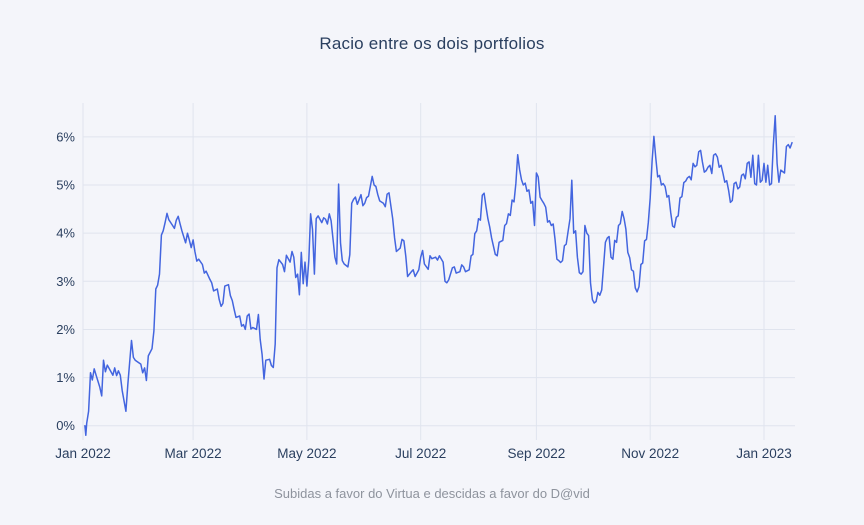 This screenshot has height=525, width=864. I want to click on chart-title: Racio entre os dois portfolios, so click(432, 43).